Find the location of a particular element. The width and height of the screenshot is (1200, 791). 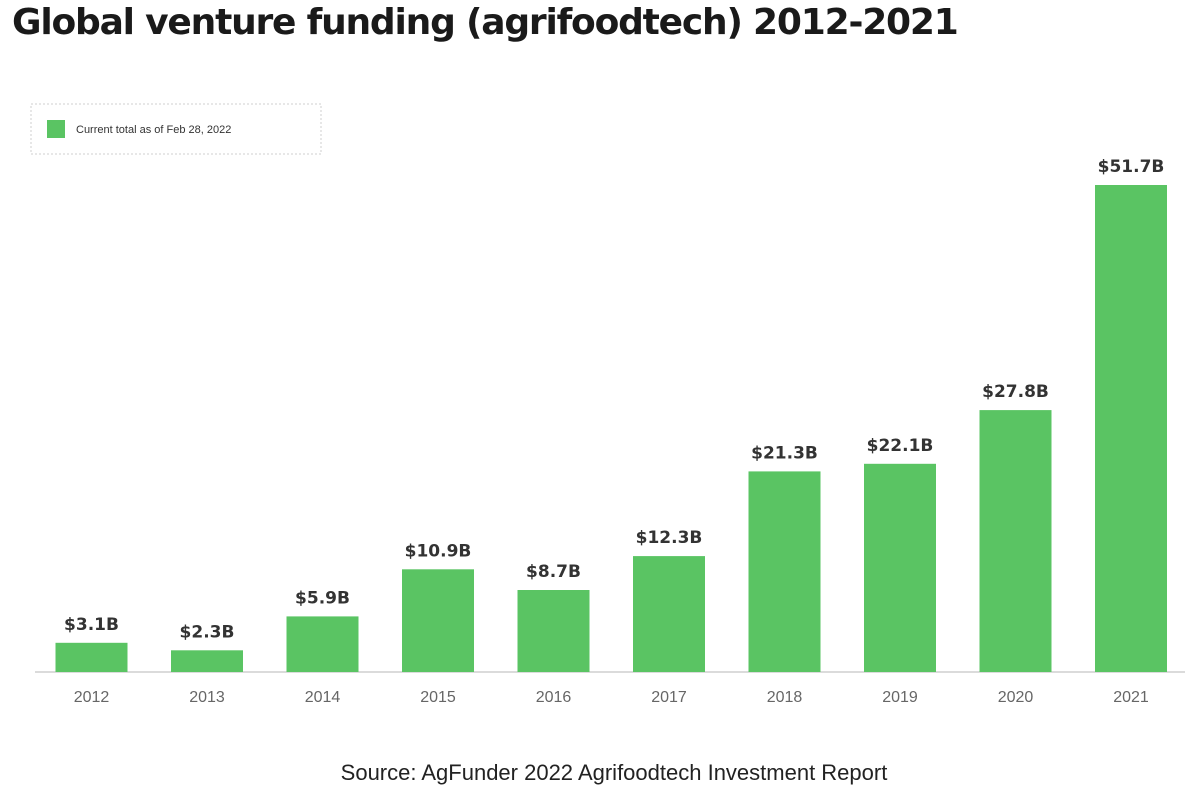

bar-2013 is located at coordinates (207, 661).